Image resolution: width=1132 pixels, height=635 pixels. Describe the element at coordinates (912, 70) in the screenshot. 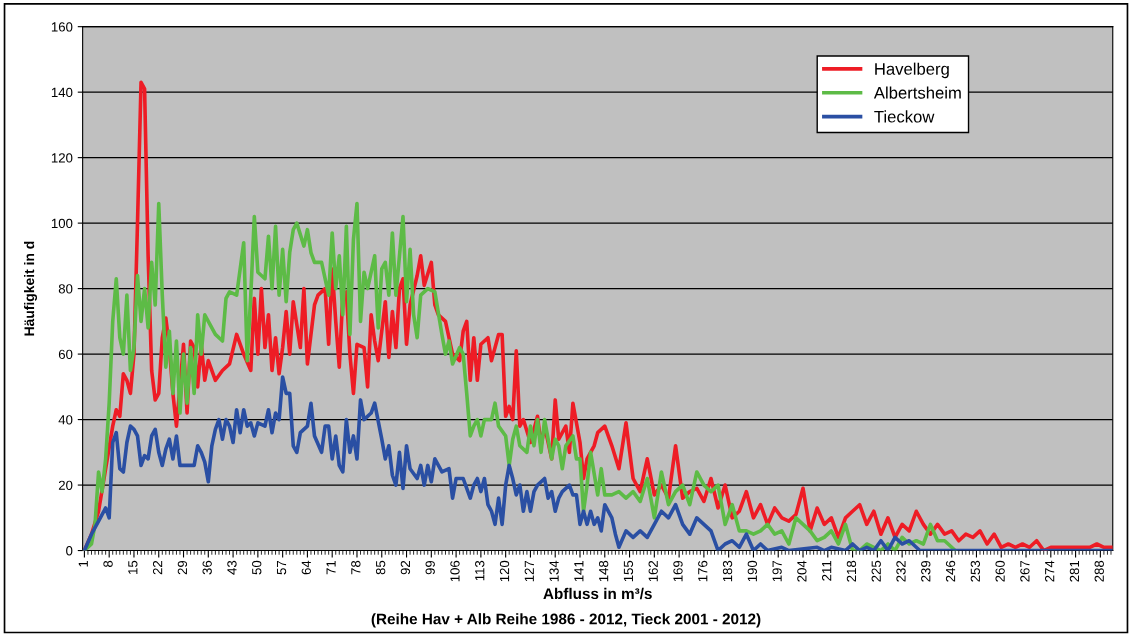

I see `legend-label: Havelberg` at that location.